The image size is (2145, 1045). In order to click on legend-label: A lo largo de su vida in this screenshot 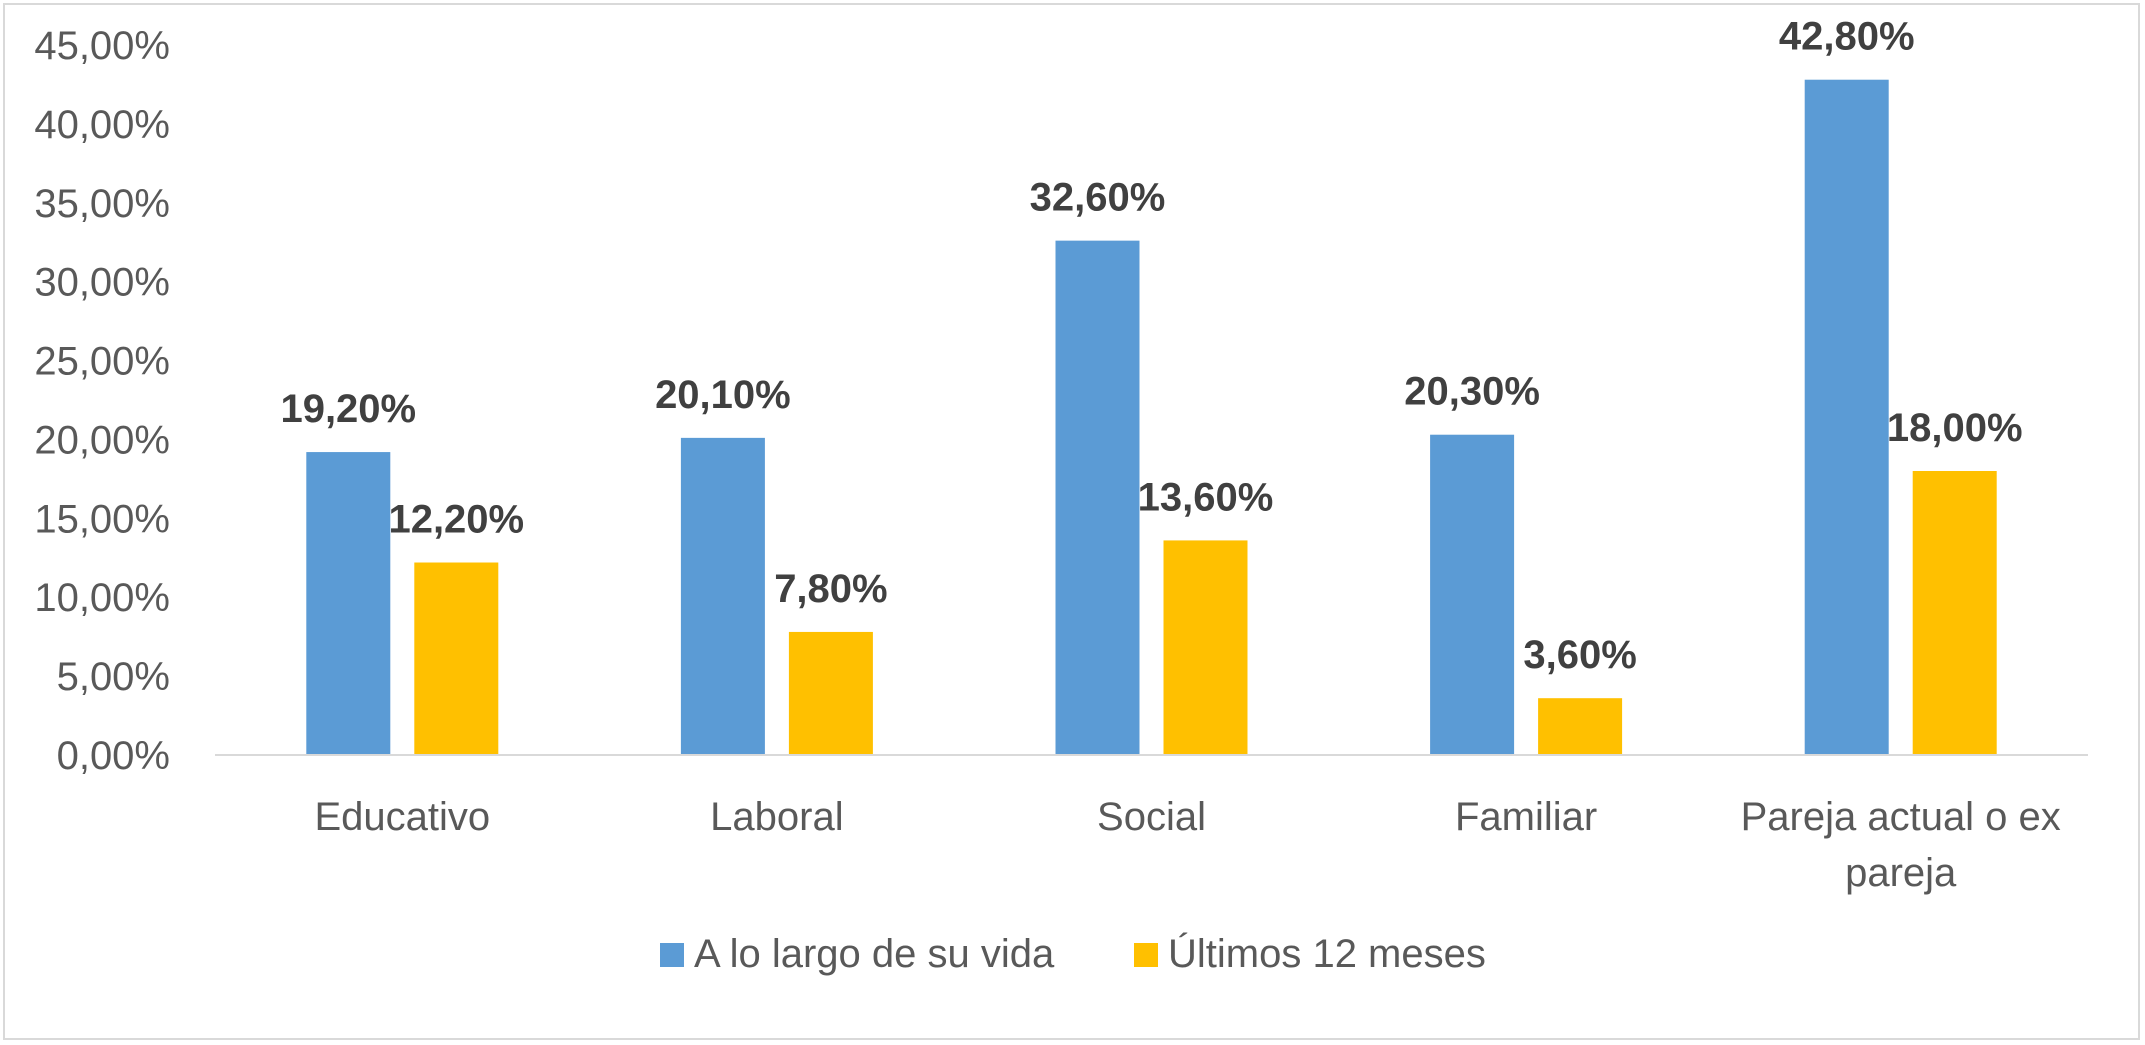, I will do `click(874, 954)`.